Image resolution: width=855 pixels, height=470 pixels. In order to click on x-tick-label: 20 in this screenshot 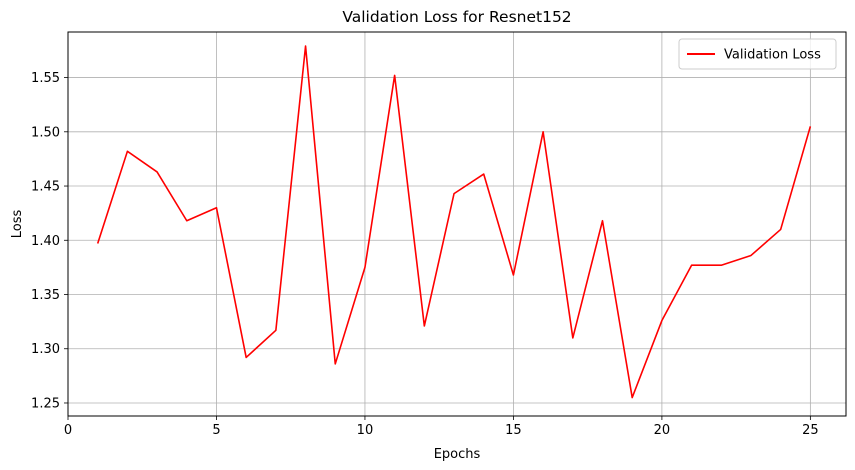, I will do `click(662, 430)`.